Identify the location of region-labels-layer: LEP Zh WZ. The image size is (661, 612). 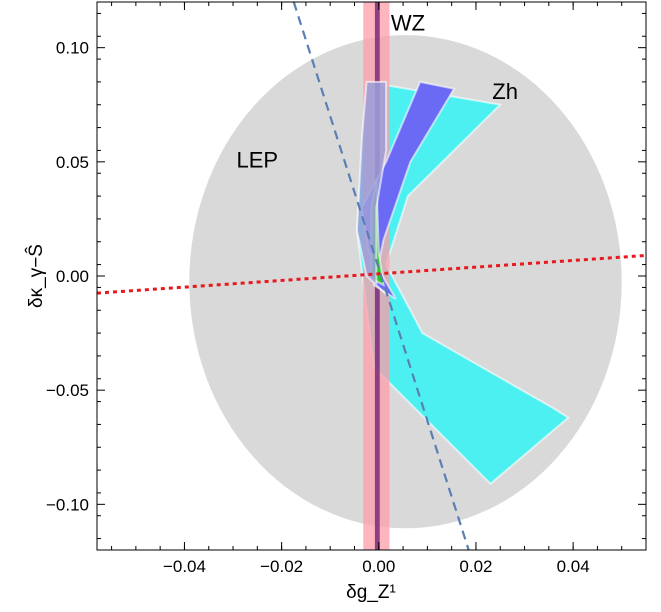
(377, 92).